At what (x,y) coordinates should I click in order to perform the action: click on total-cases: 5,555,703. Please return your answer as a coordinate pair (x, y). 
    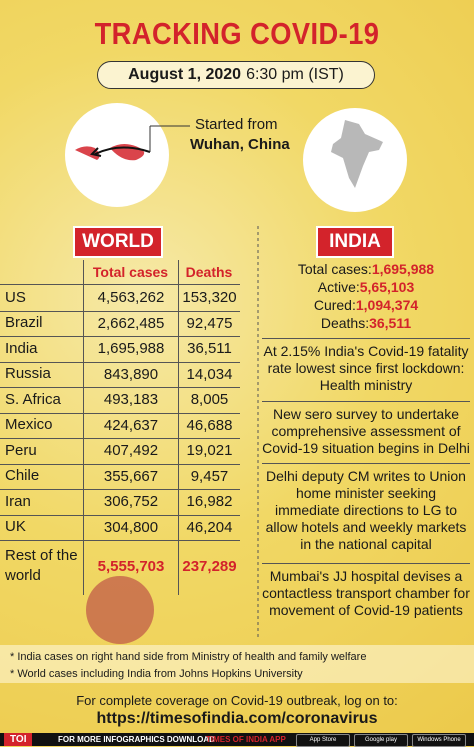
    Looking at the image, I should click on (131, 566).